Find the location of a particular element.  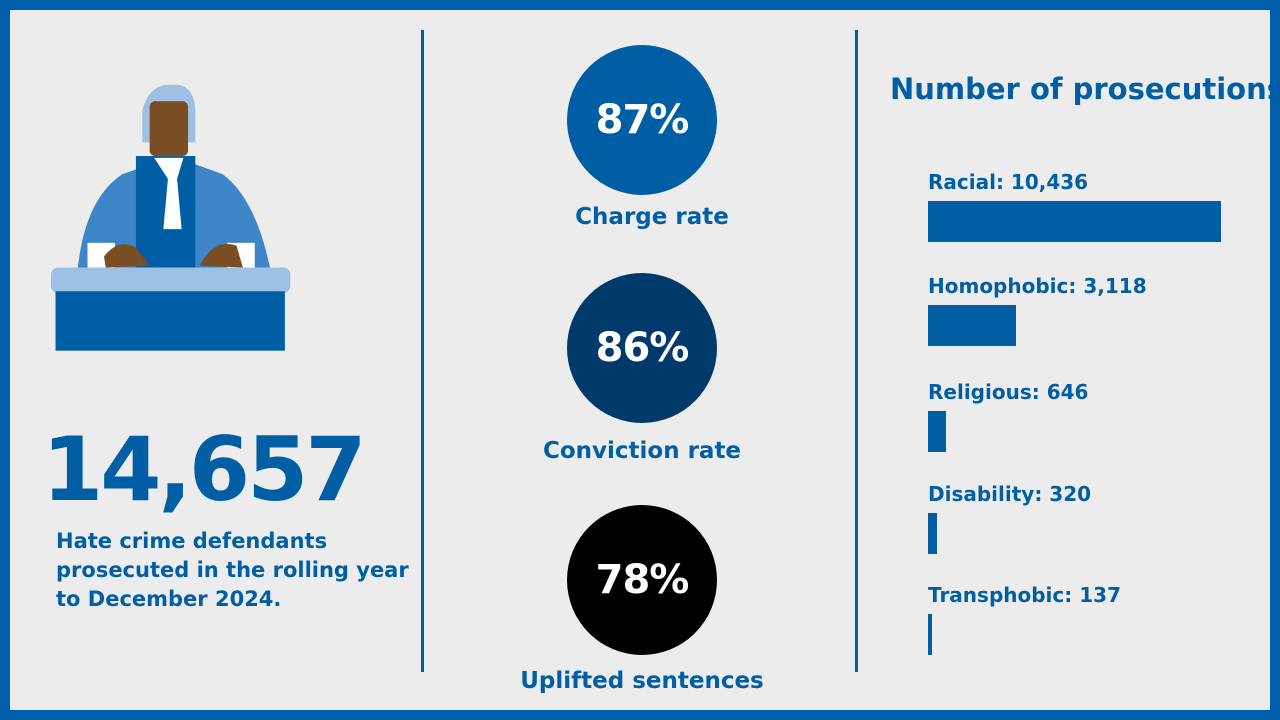

charge-rate-label: Charge rate is located at coordinates (652, 217).